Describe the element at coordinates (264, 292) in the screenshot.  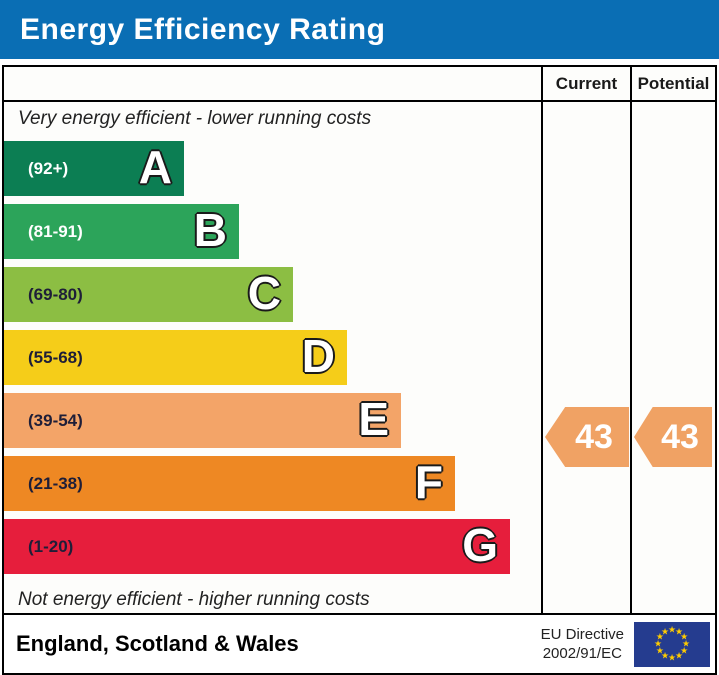
I see `band-letter: C` at that location.